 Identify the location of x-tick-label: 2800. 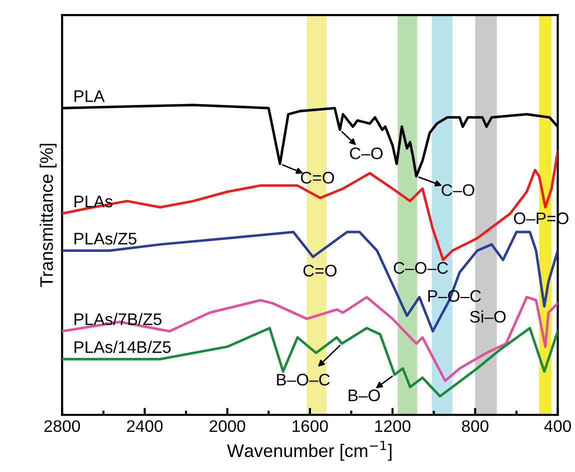
(62, 426).